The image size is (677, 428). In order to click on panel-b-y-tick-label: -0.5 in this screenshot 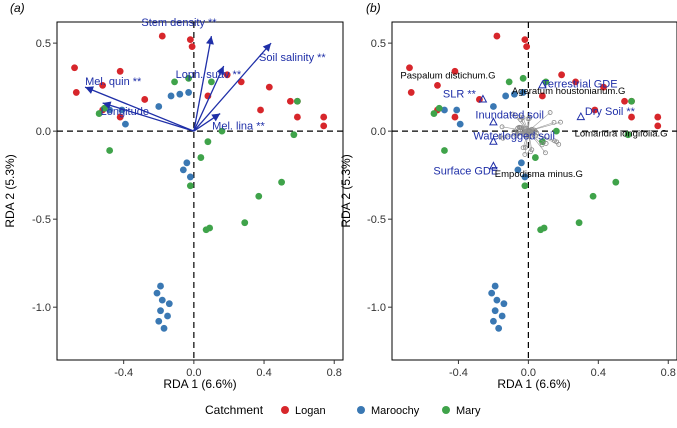, I will do `click(376, 220)`.